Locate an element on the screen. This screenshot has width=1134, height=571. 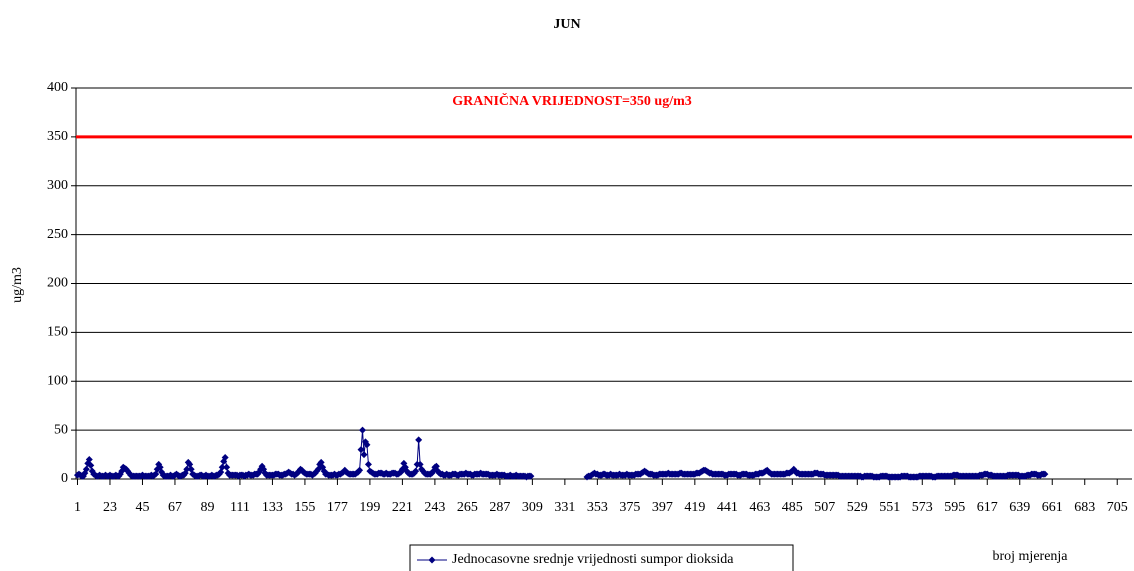
x-tick-label: 67 is located at coordinates (175, 507).